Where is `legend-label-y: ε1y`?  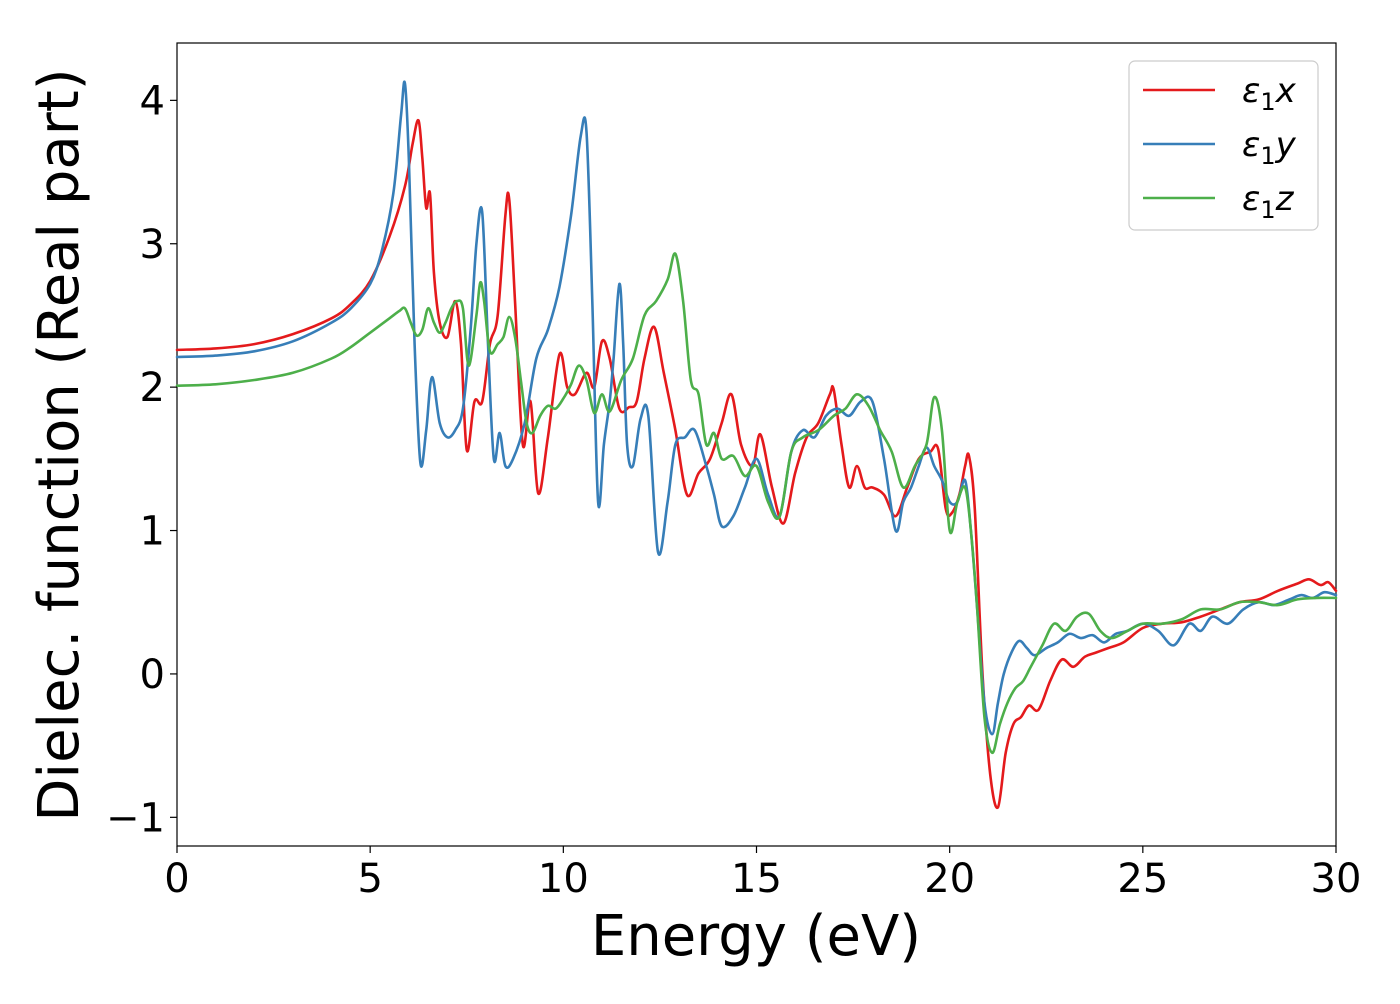 legend-label-y: ε1y is located at coordinates (1269, 147).